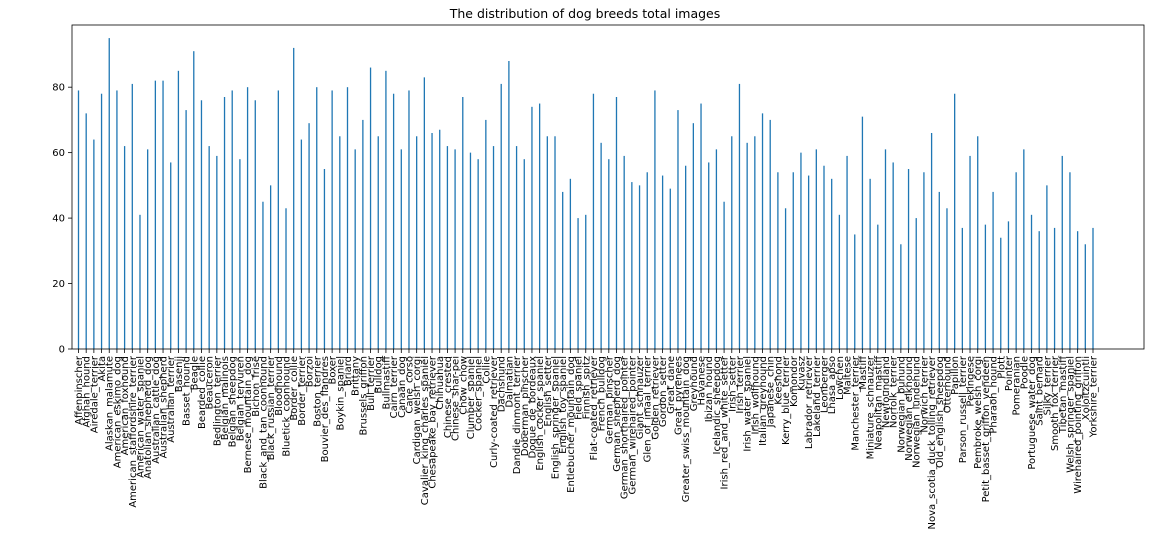 Image resolution: width=1153 pixels, height=537 pixels. Describe the element at coordinates (932, 442) in the screenshot. I see `x-tick-label: Nova_scotia_duck_tolling_retriever` at that location.